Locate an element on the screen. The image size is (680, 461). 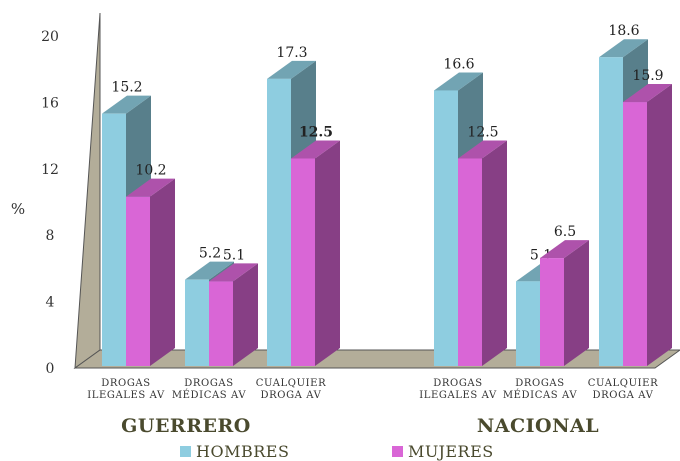
data-label: 16.6 is located at coordinates (458, 64).